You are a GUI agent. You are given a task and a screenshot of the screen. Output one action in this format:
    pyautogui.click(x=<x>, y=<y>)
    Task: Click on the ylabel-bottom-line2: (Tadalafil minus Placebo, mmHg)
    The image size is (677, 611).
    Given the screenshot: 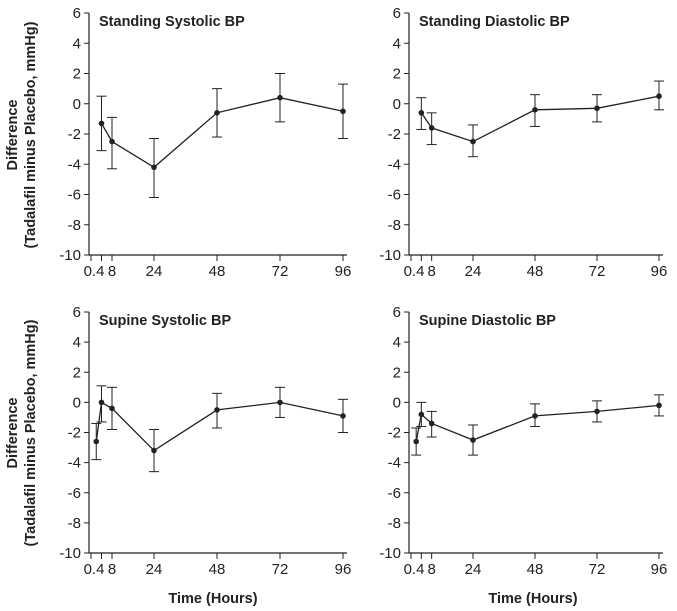 What is the action you would take?
    pyautogui.click(x=31, y=432)
    